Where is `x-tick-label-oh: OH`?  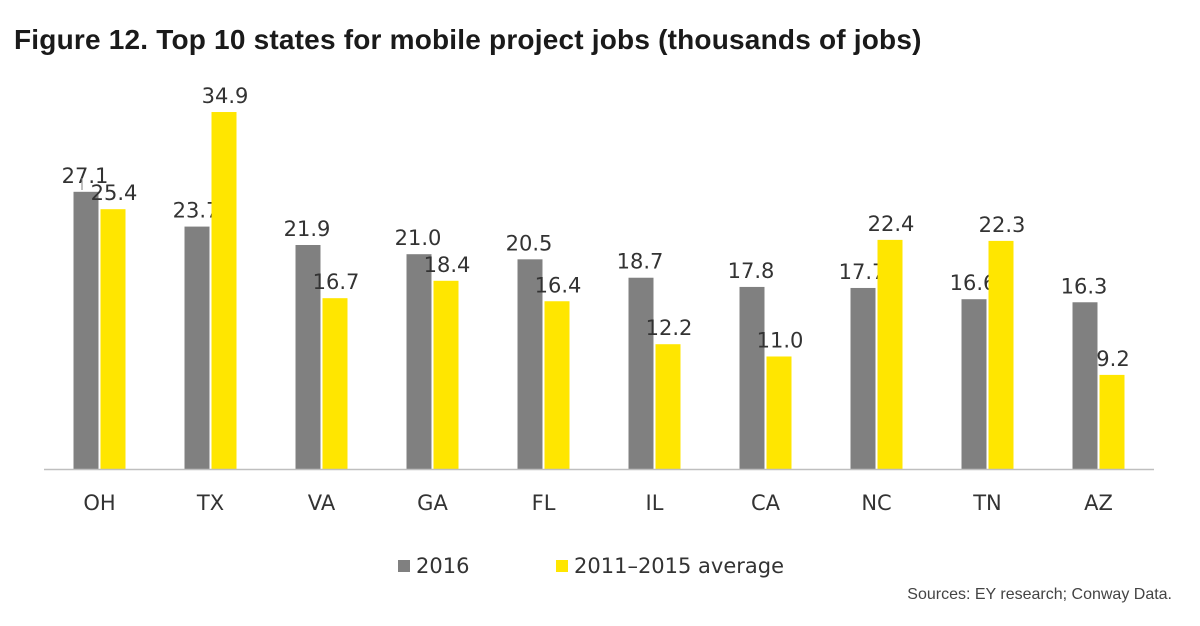 x-tick-label-oh: OH is located at coordinates (99, 503).